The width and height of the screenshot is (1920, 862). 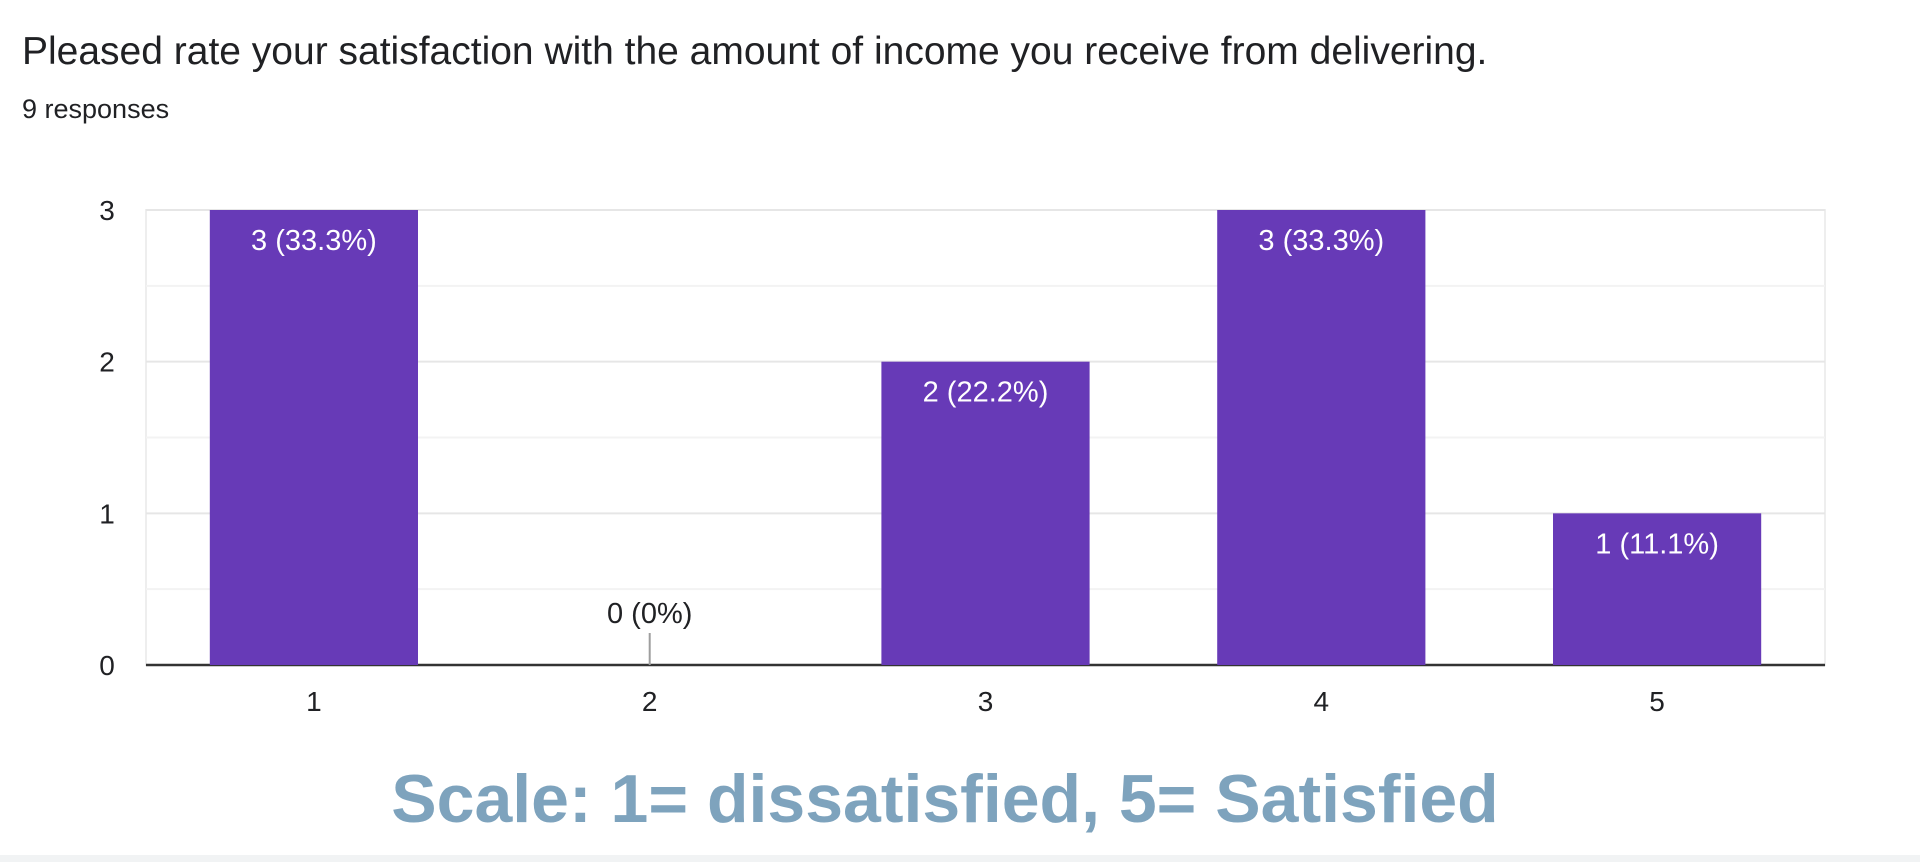 What do you see at coordinates (945, 799) in the screenshot?
I see `scale-note: Scale: 1= dissatisfied, 5= Satisfied` at bounding box center [945, 799].